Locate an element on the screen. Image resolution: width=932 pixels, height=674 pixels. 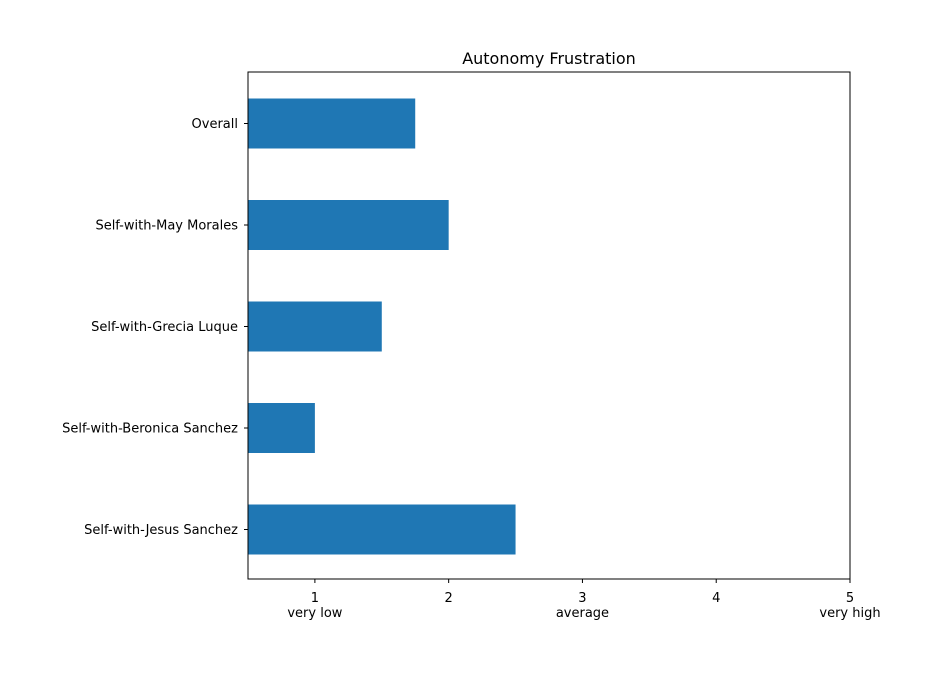
y-tick-label-0: Overall is located at coordinates (215, 124).